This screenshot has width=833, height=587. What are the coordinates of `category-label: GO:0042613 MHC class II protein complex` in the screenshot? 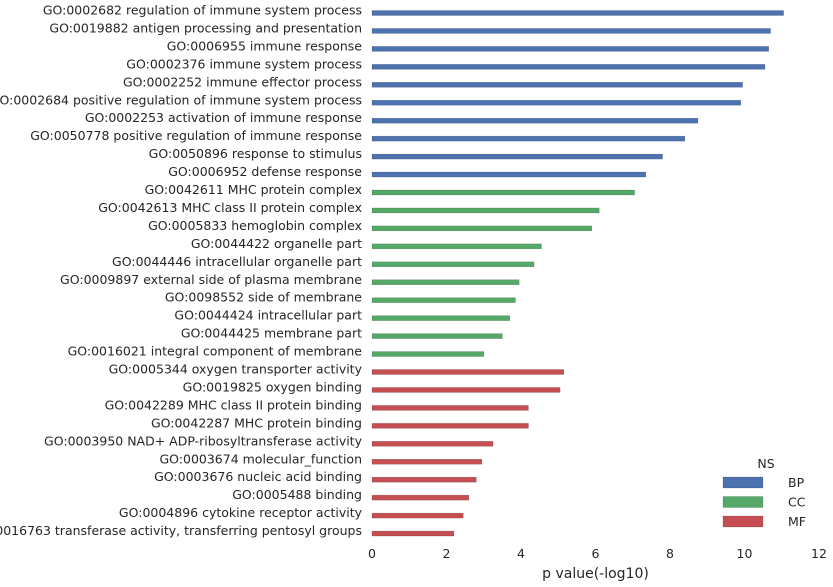 It's located at (230, 207).